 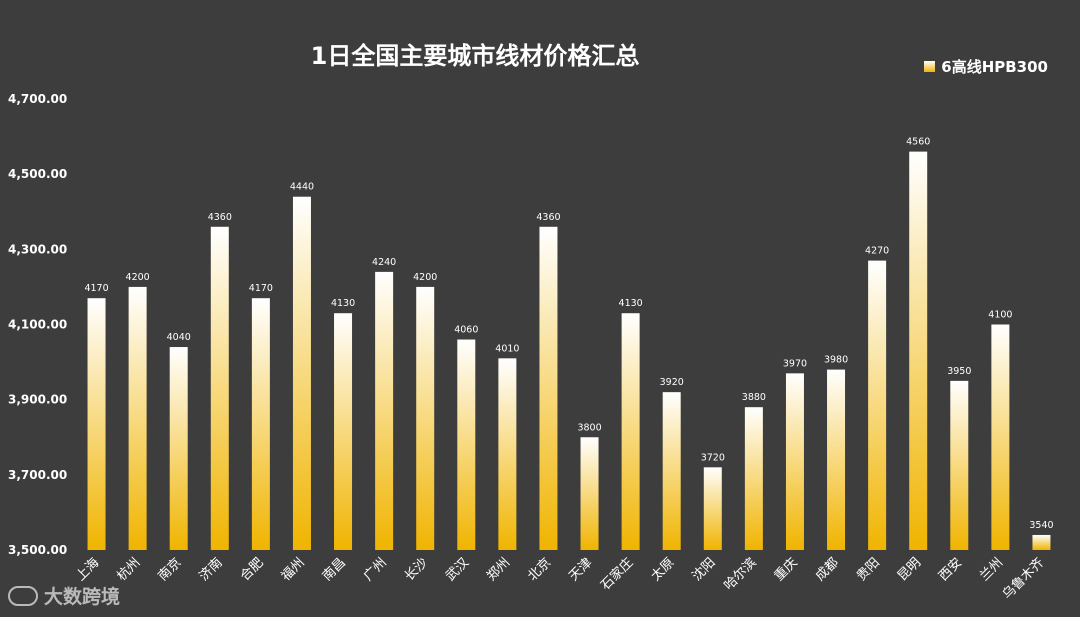 I want to click on x-tick-label: 乌鲁木齐, so click(x=1023, y=579).